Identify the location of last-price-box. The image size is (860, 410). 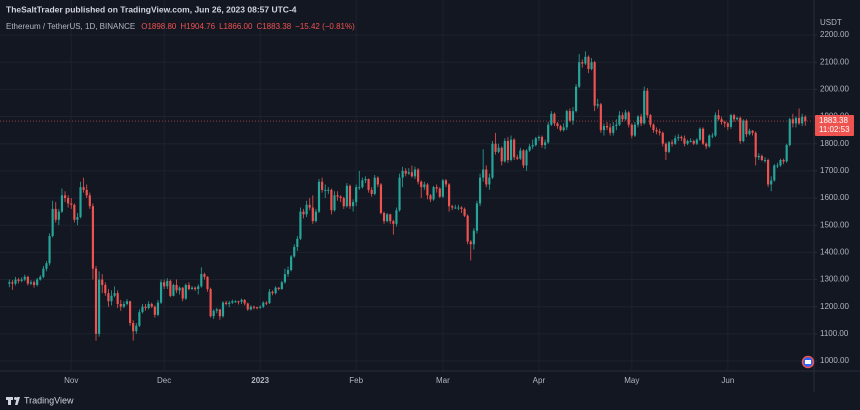
(834, 126).